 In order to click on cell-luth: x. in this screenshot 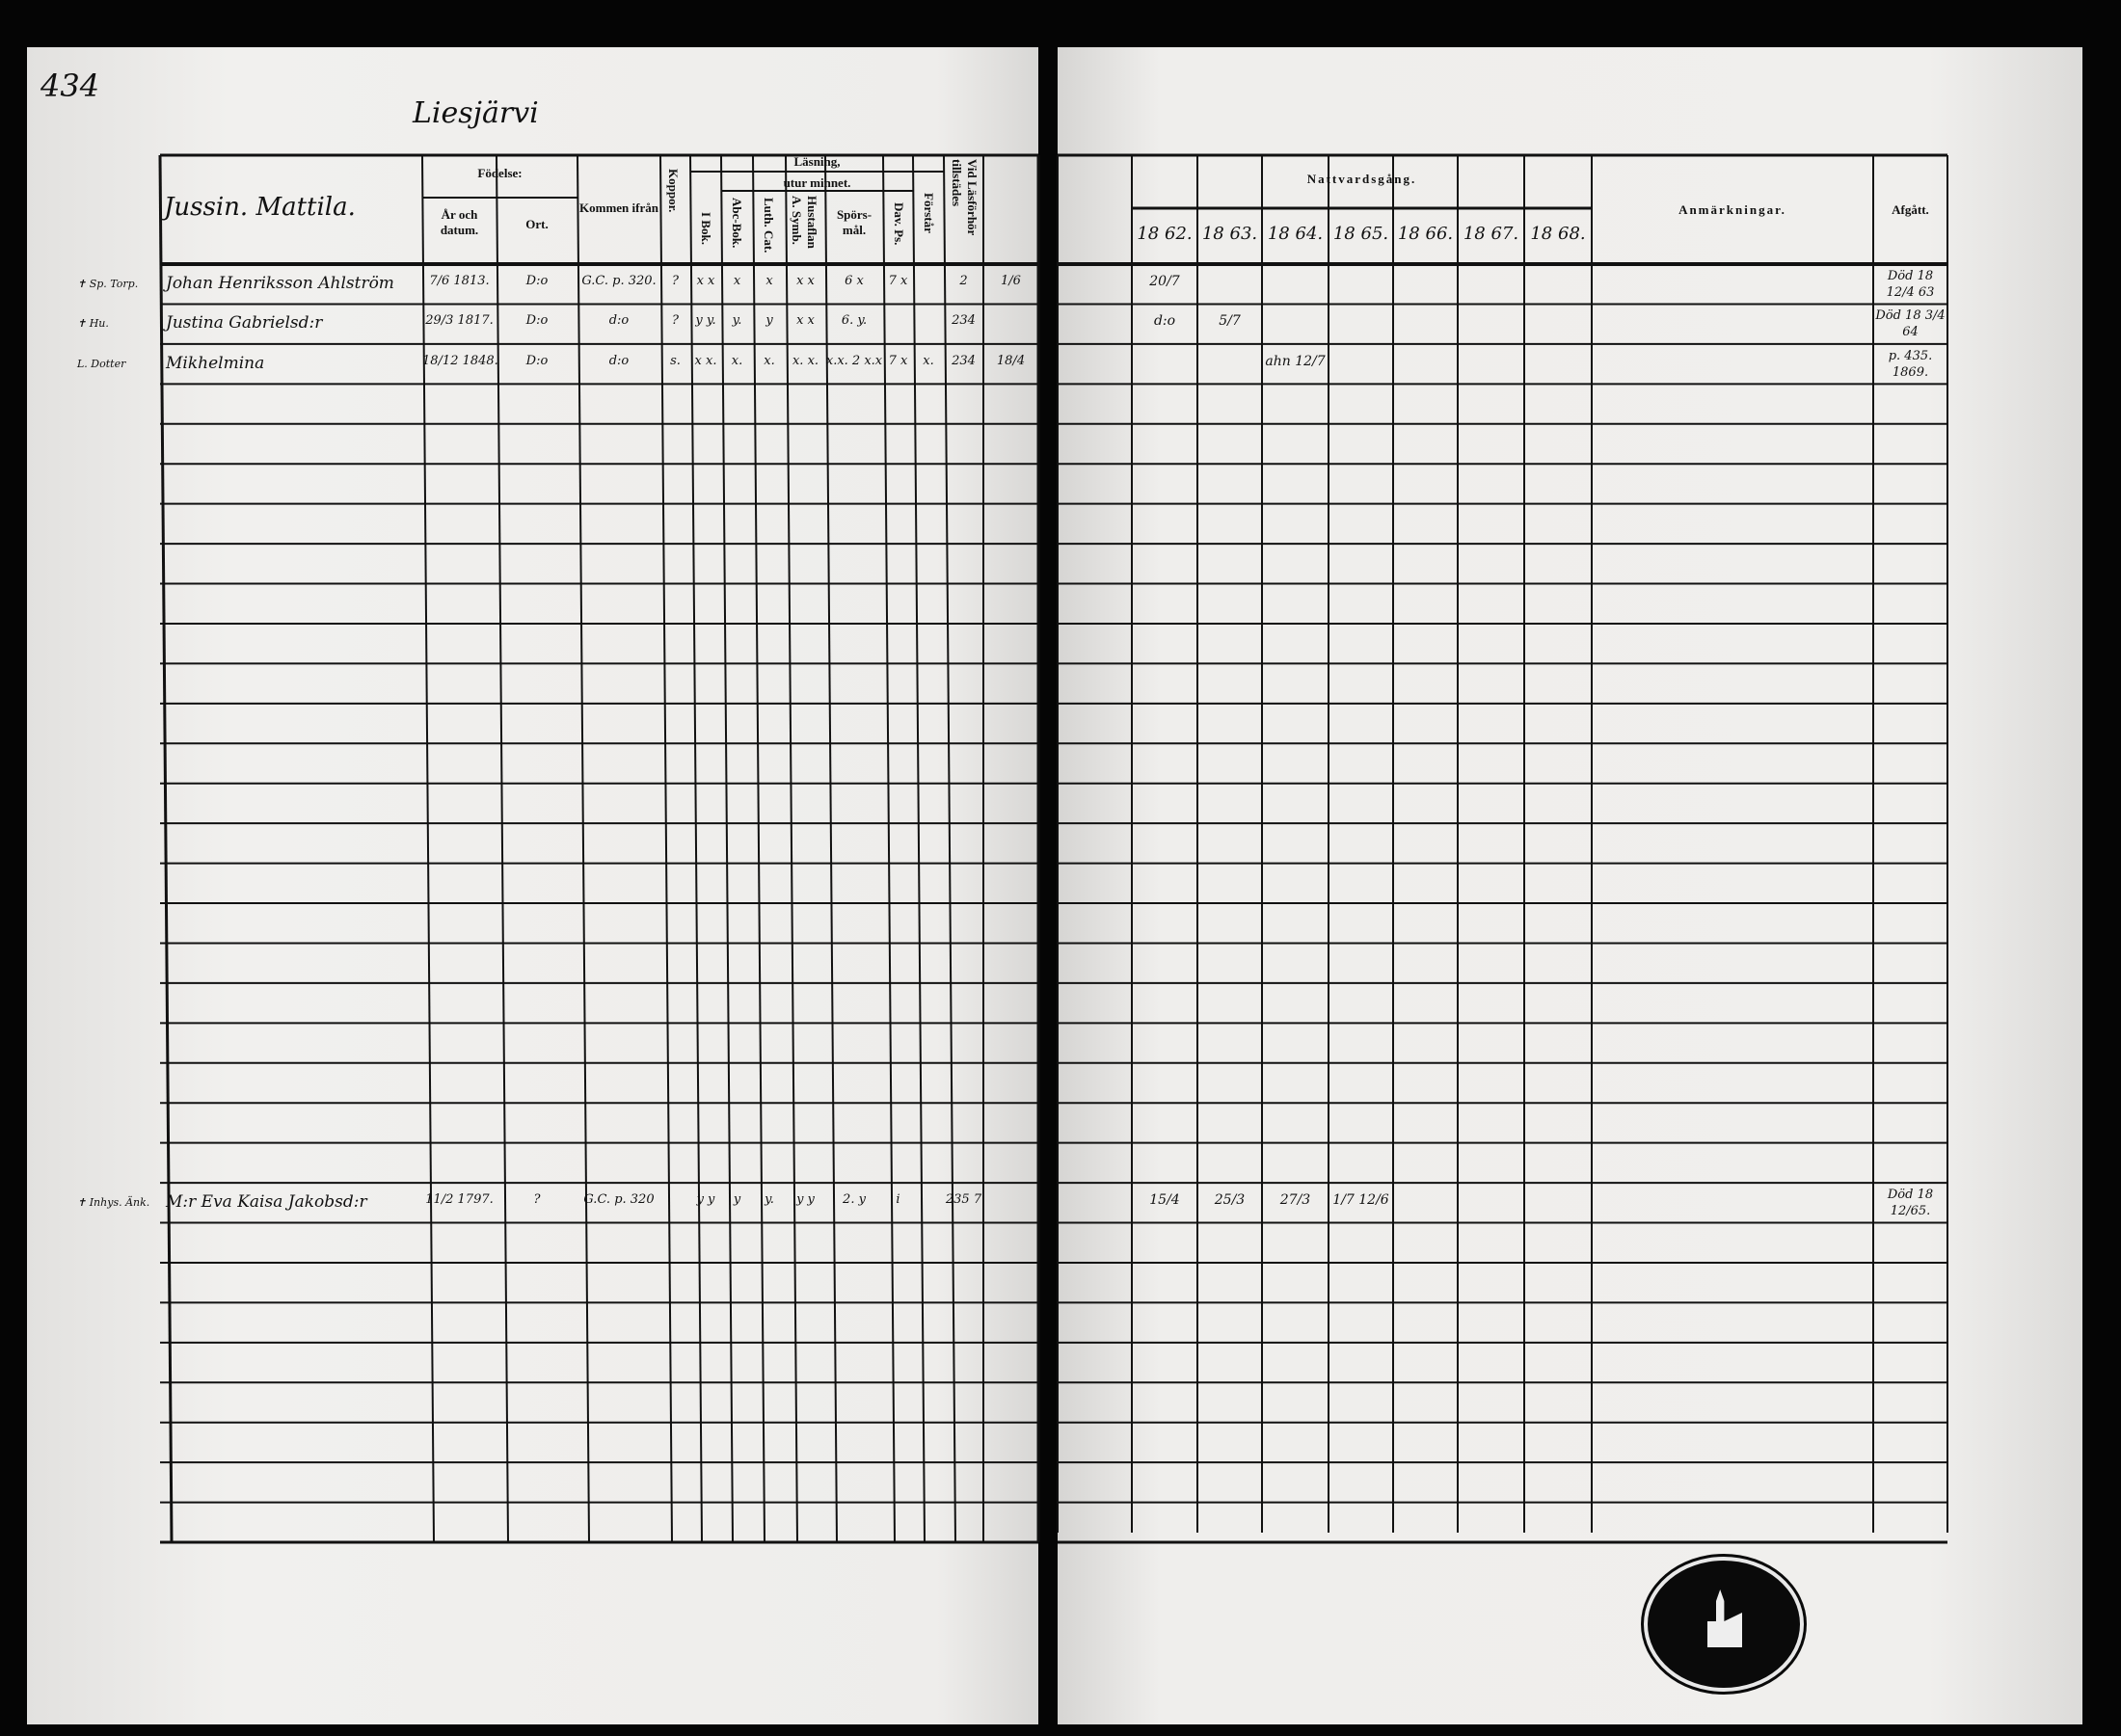, I will do `click(769, 360)`.